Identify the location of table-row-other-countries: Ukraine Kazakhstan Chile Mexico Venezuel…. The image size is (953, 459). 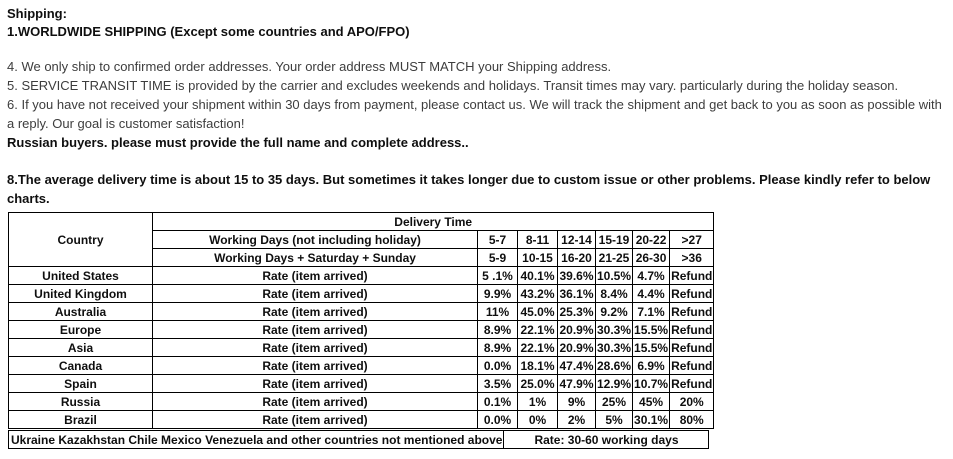
(358, 439).